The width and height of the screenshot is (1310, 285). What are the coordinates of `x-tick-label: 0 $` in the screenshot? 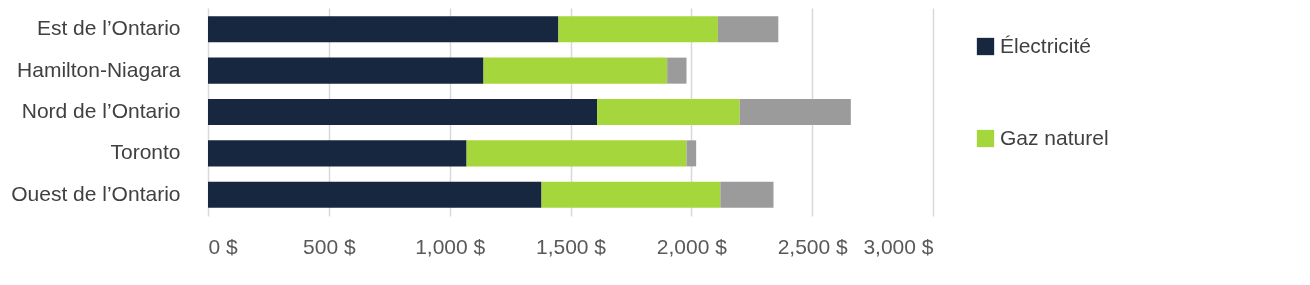 It's located at (223, 246).